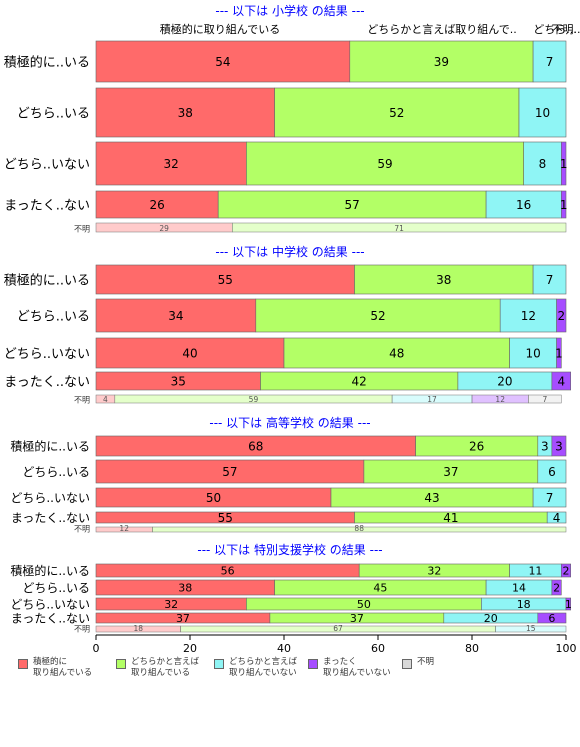  I want to click on panel-title: --- 以下は 中学校 の結果 ---, so click(289, 251).